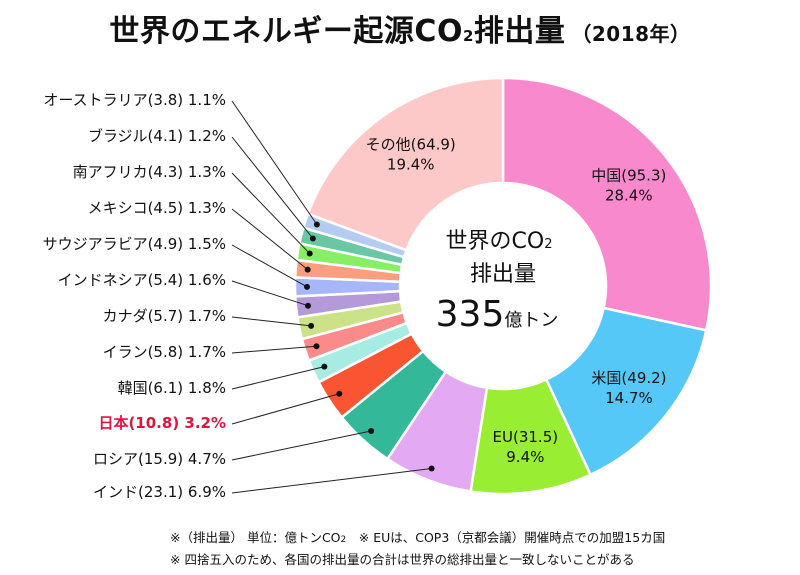 The height and width of the screenshot is (575, 800). I want to click on slice-label-name-0: 中国(95.3), so click(628, 176).